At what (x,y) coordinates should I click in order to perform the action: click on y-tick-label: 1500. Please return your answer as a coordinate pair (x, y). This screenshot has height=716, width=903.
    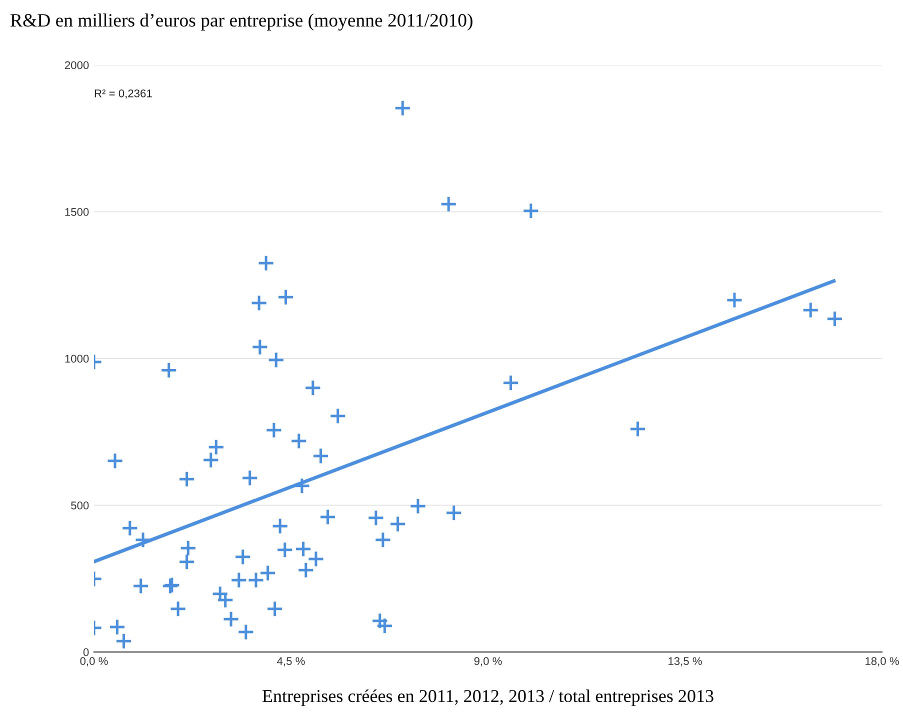
    Looking at the image, I should click on (77, 212).